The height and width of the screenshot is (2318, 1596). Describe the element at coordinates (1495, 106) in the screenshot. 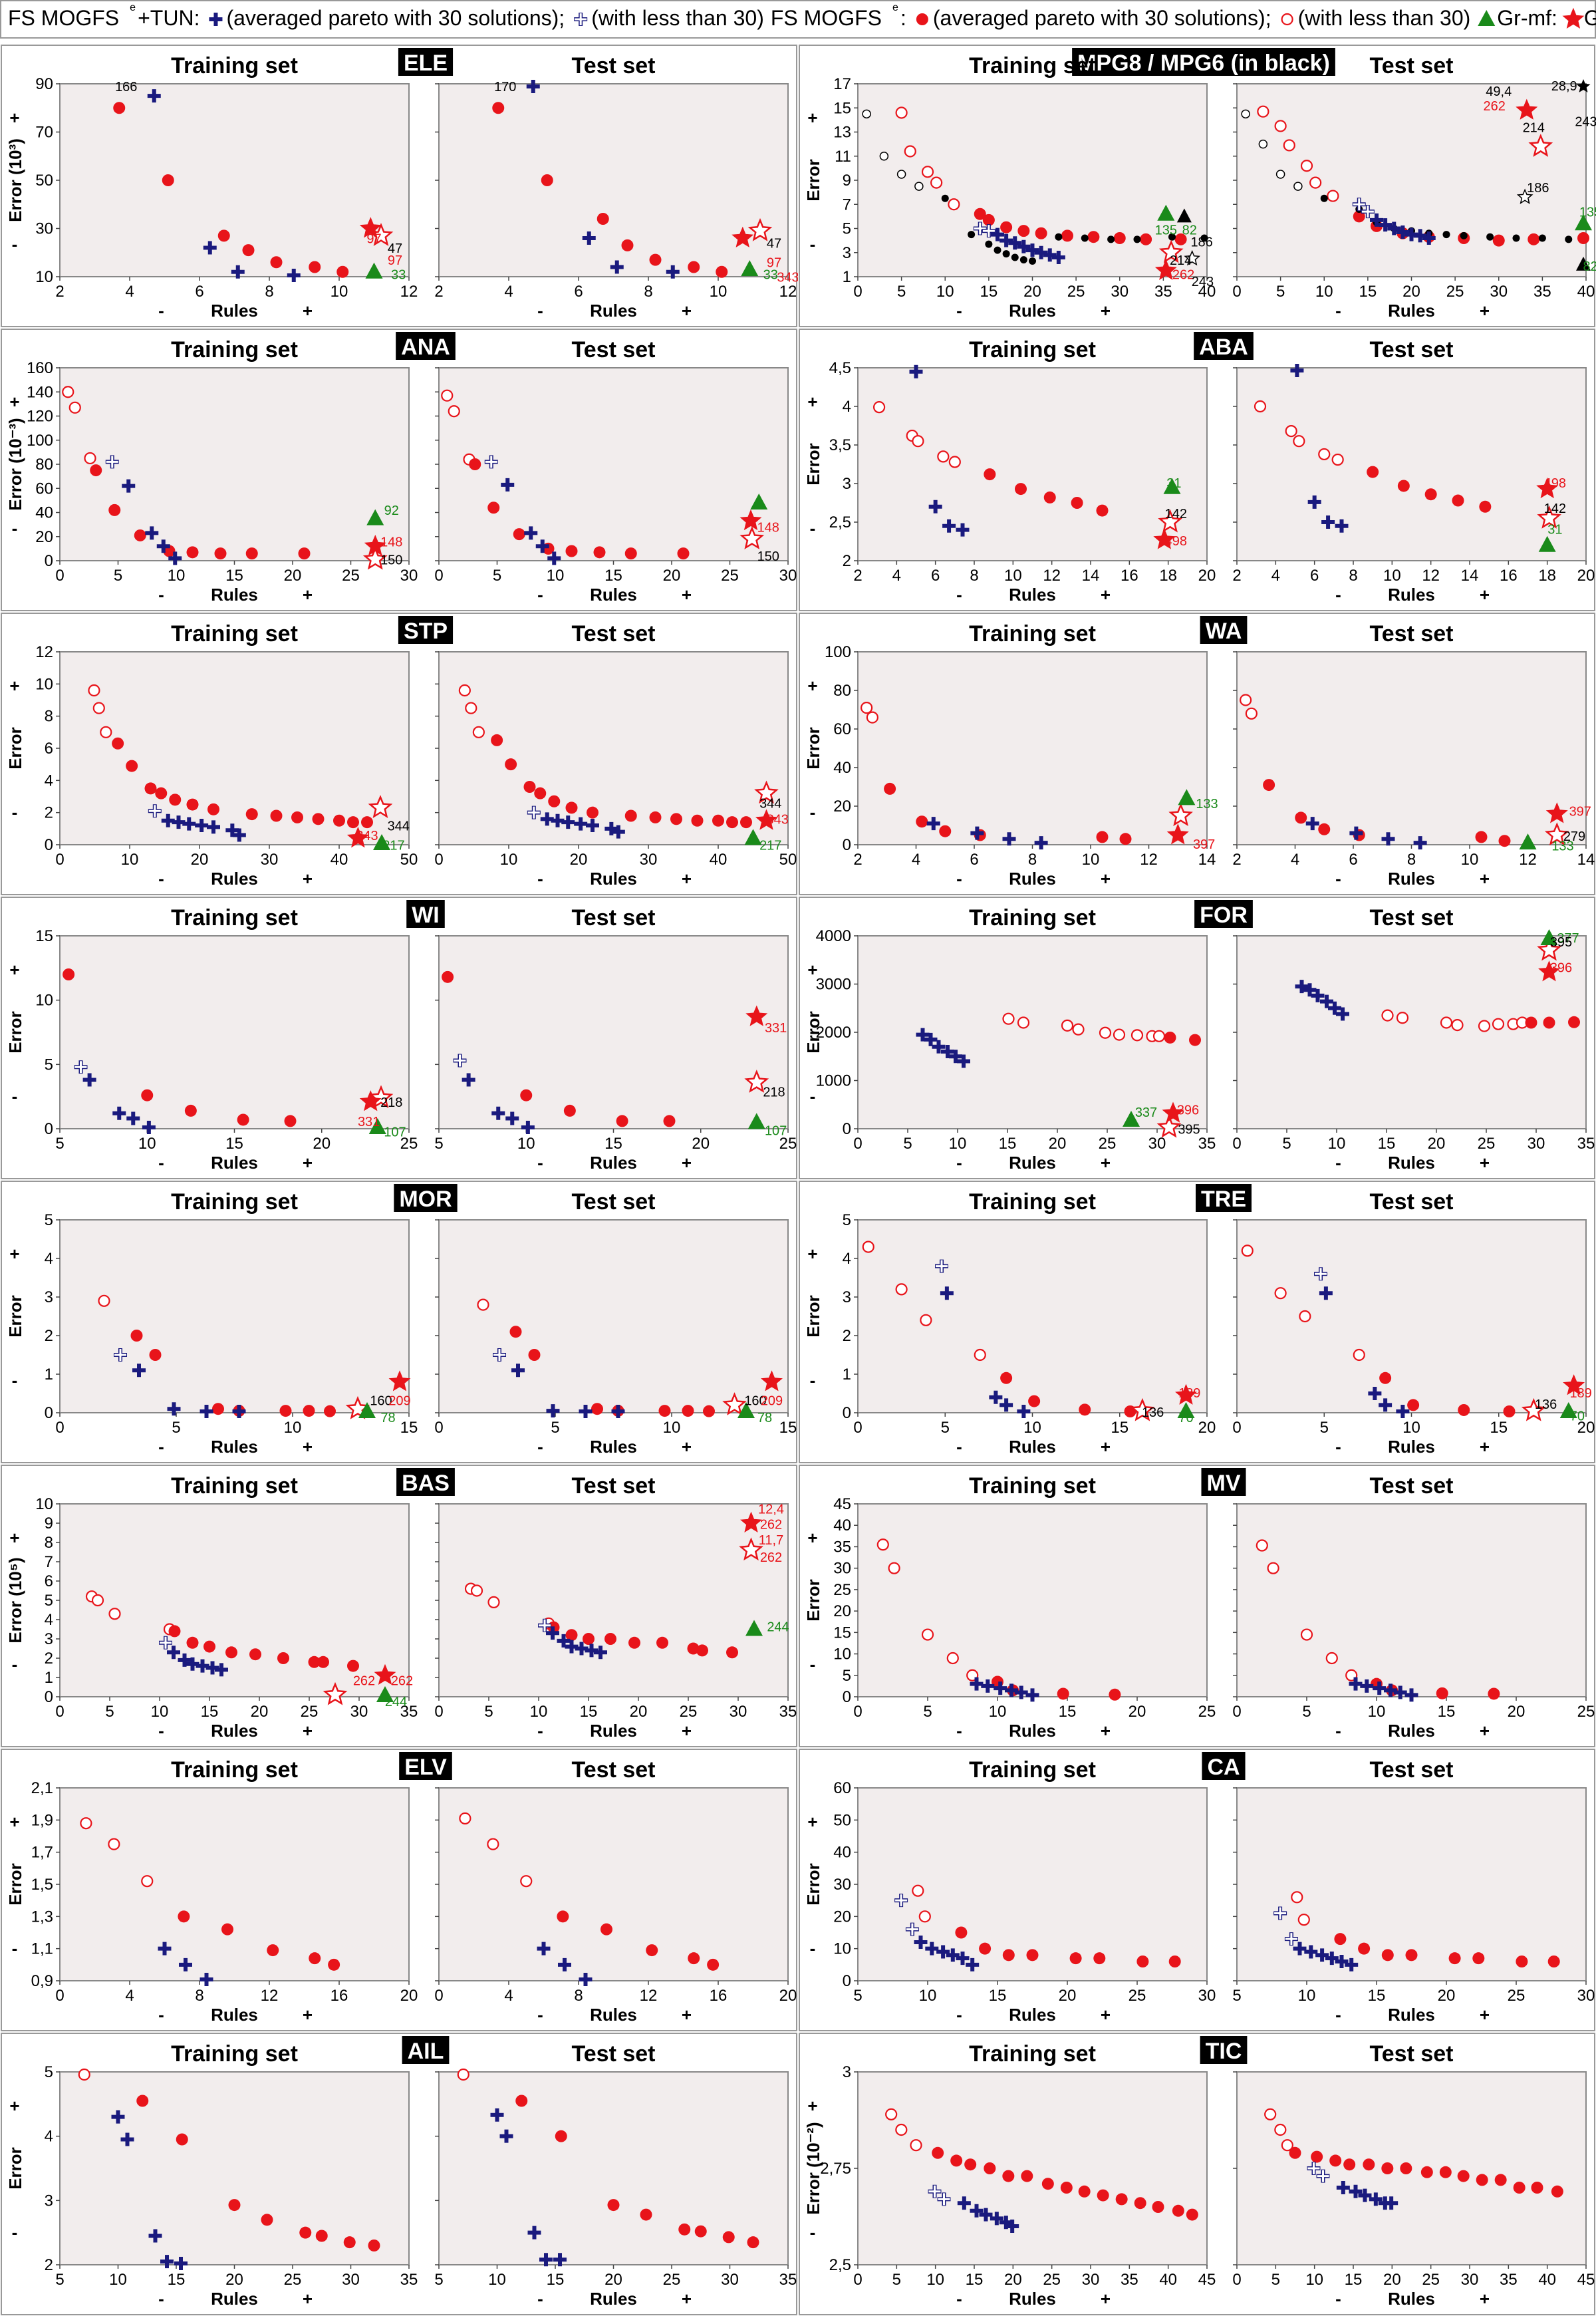

I see `test-data-label: 262` at that location.